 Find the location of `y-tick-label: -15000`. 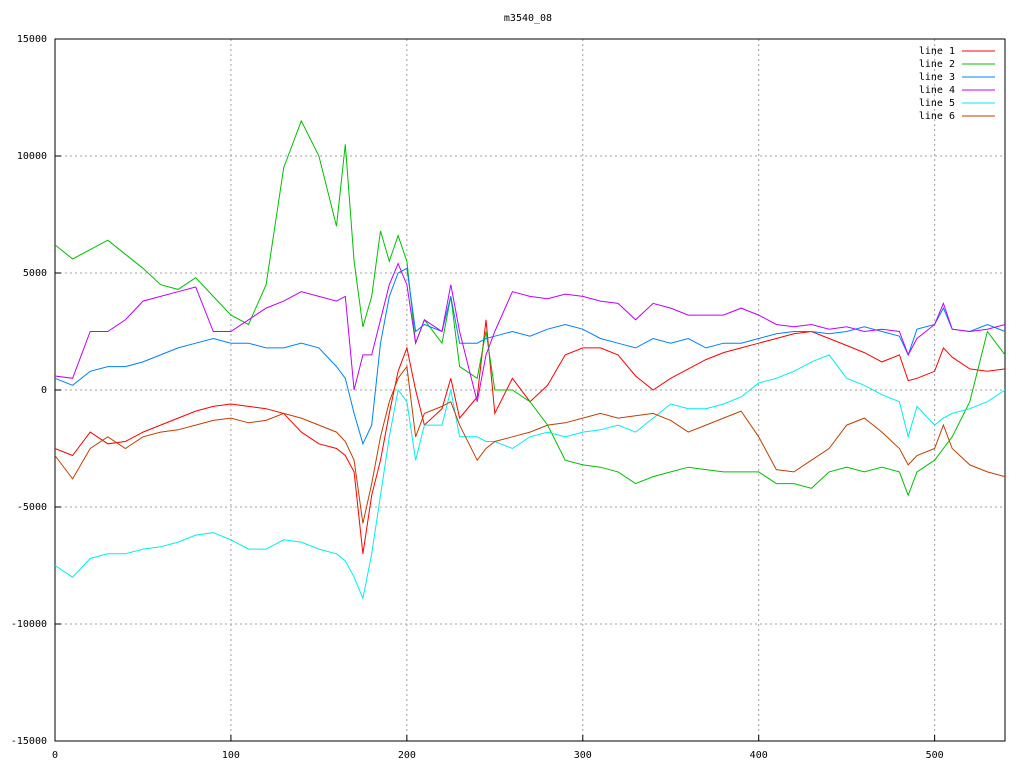

y-tick-label: -15000 is located at coordinates (29, 741).